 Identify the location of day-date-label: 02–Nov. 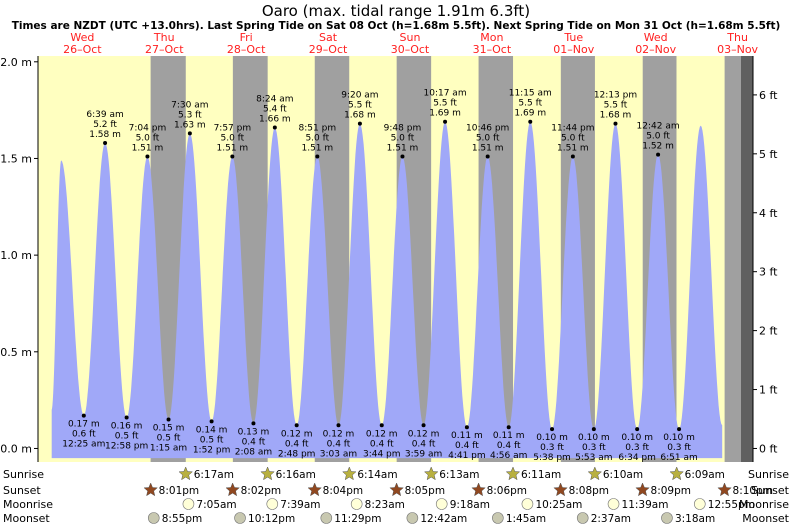
(655, 49).